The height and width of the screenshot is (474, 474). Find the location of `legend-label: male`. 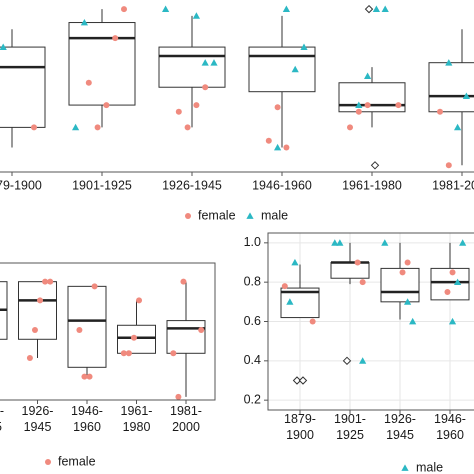

legend-label: male is located at coordinates (429, 467).